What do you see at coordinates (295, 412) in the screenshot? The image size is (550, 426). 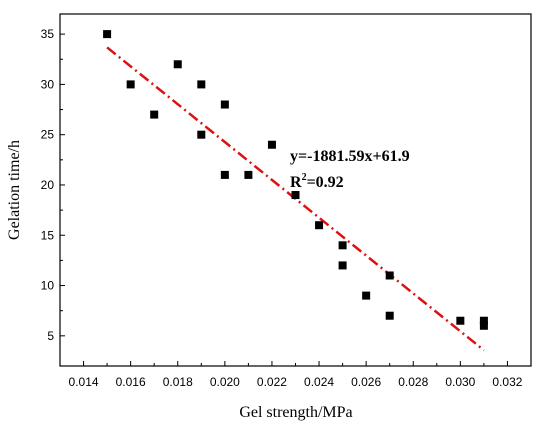 I see `x-axis-title: Gel strength/MPa` at bounding box center [295, 412].